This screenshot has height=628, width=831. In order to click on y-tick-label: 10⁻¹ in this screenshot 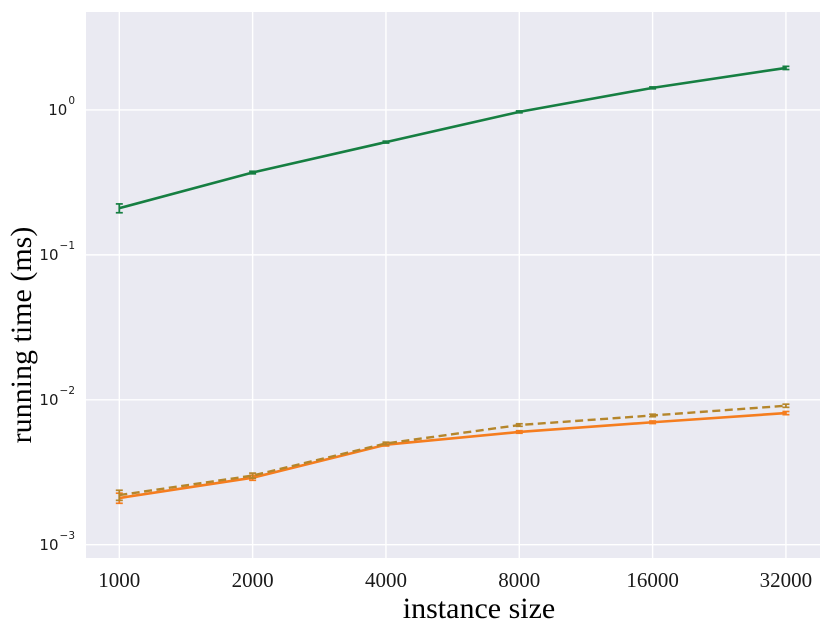, I will do `click(57, 251)`.